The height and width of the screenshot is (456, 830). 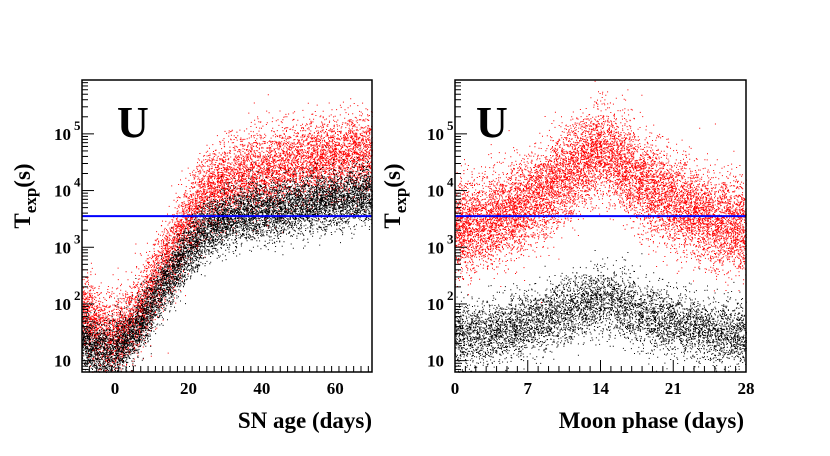 What do you see at coordinates (601, 388) in the screenshot?
I see `x-tick-label: 14` at bounding box center [601, 388].